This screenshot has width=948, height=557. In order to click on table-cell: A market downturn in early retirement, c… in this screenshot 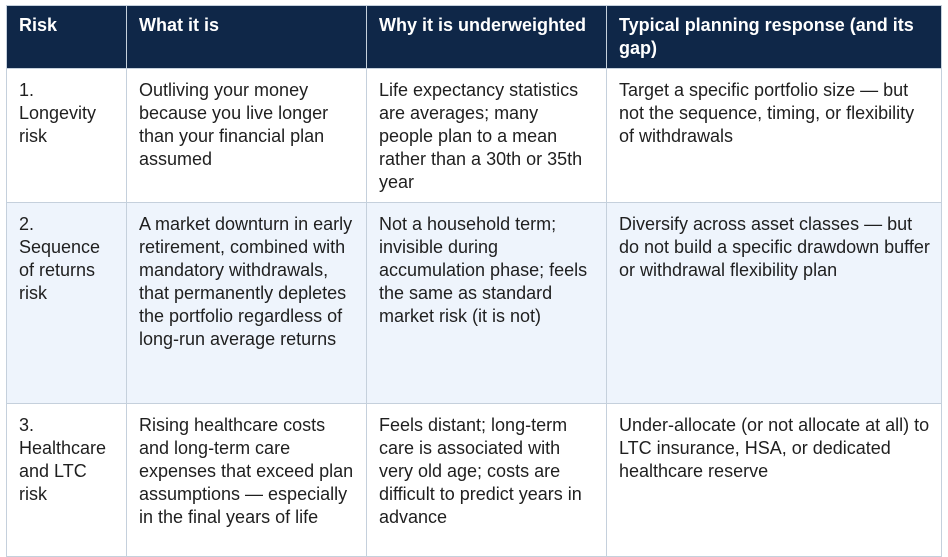, I will do `click(246, 303)`.